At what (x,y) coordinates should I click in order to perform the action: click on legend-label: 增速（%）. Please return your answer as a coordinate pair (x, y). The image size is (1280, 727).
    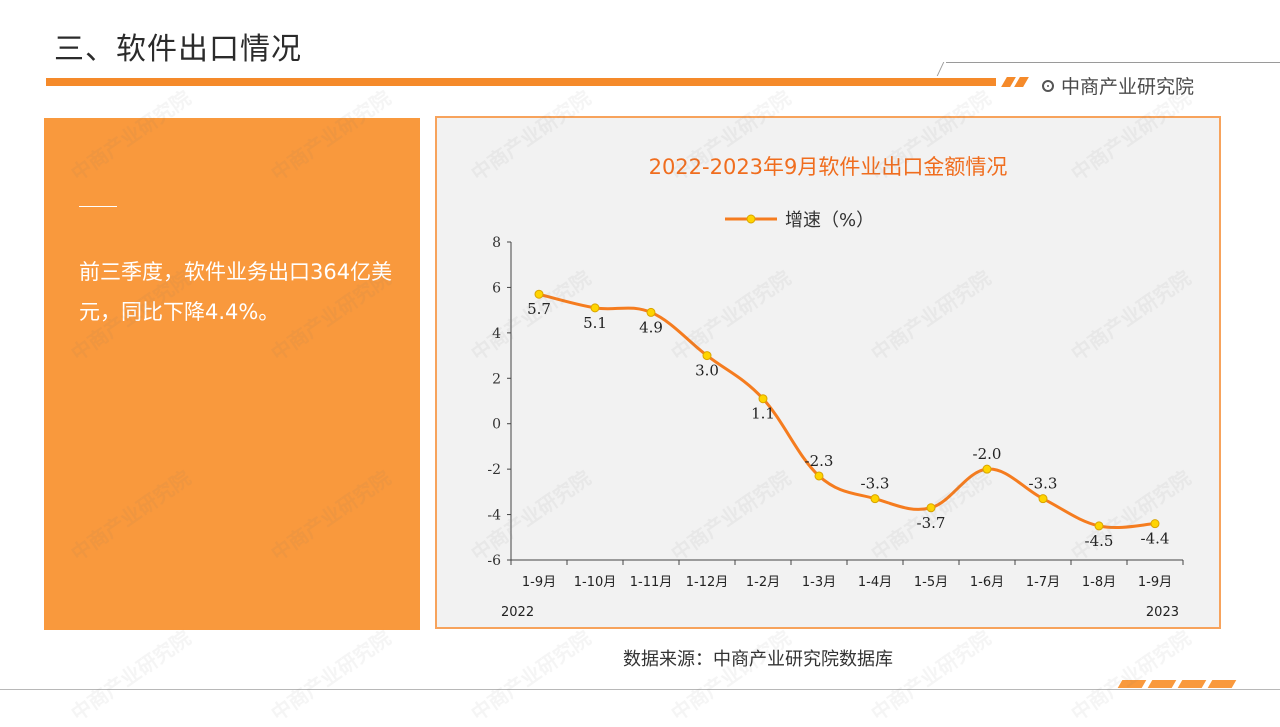
    Looking at the image, I should click on (829, 220).